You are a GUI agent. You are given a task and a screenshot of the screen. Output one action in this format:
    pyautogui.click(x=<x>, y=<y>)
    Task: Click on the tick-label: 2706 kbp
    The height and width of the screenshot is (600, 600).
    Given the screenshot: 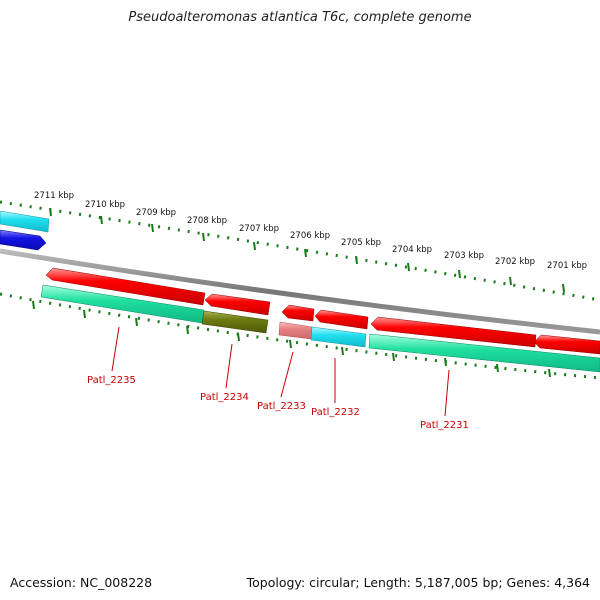 What is the action you would take?
    pyautogui.click(x=310, y=236)
    